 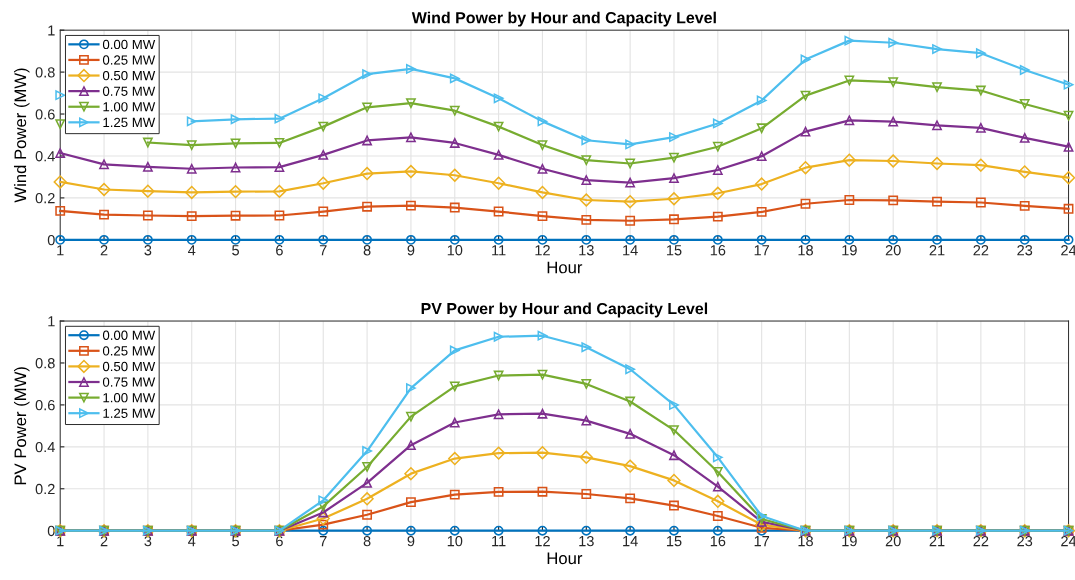 What do you see at coordinates (21, 426) in the screenshot?
I see `y-axis-title: PV Power (MW)` at bounding box center [21, 426].